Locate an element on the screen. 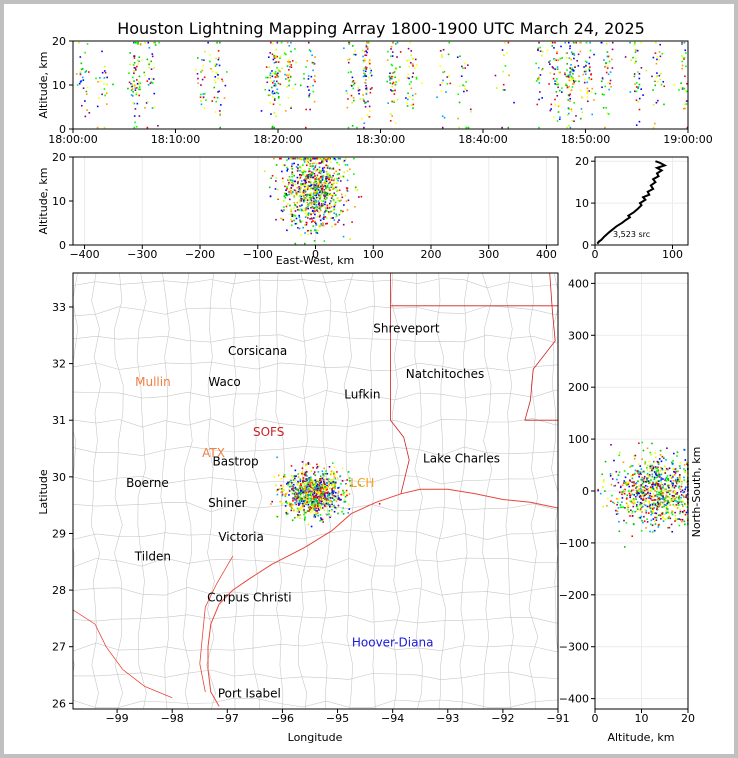  county-line is located at coordinates (315, 675).